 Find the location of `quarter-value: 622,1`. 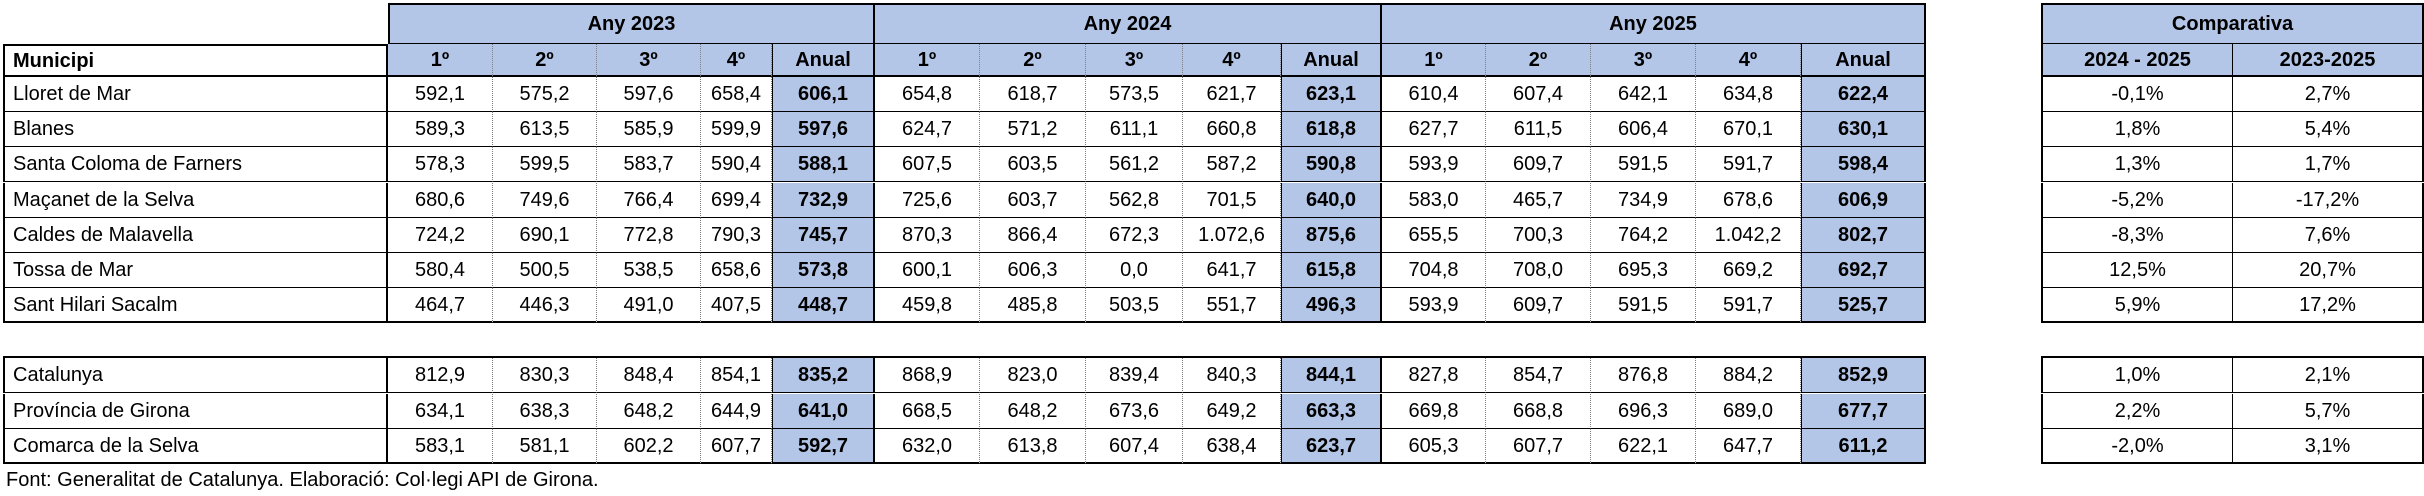

quarter-value: 622,1 is located at coordinates (1643, 446).